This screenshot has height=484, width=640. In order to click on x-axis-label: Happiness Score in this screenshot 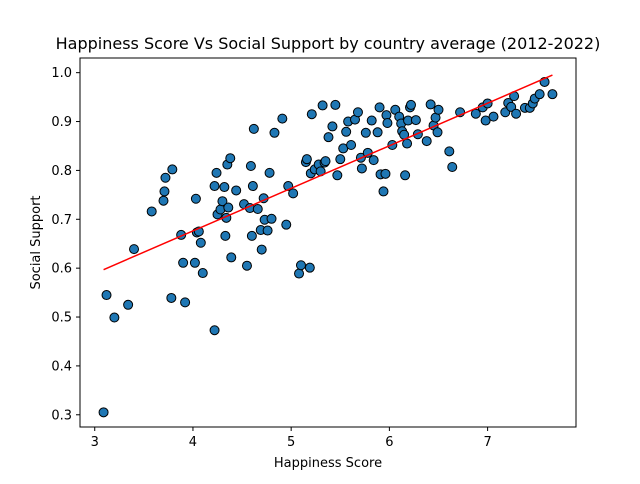, I will do `click(328, 463)`.